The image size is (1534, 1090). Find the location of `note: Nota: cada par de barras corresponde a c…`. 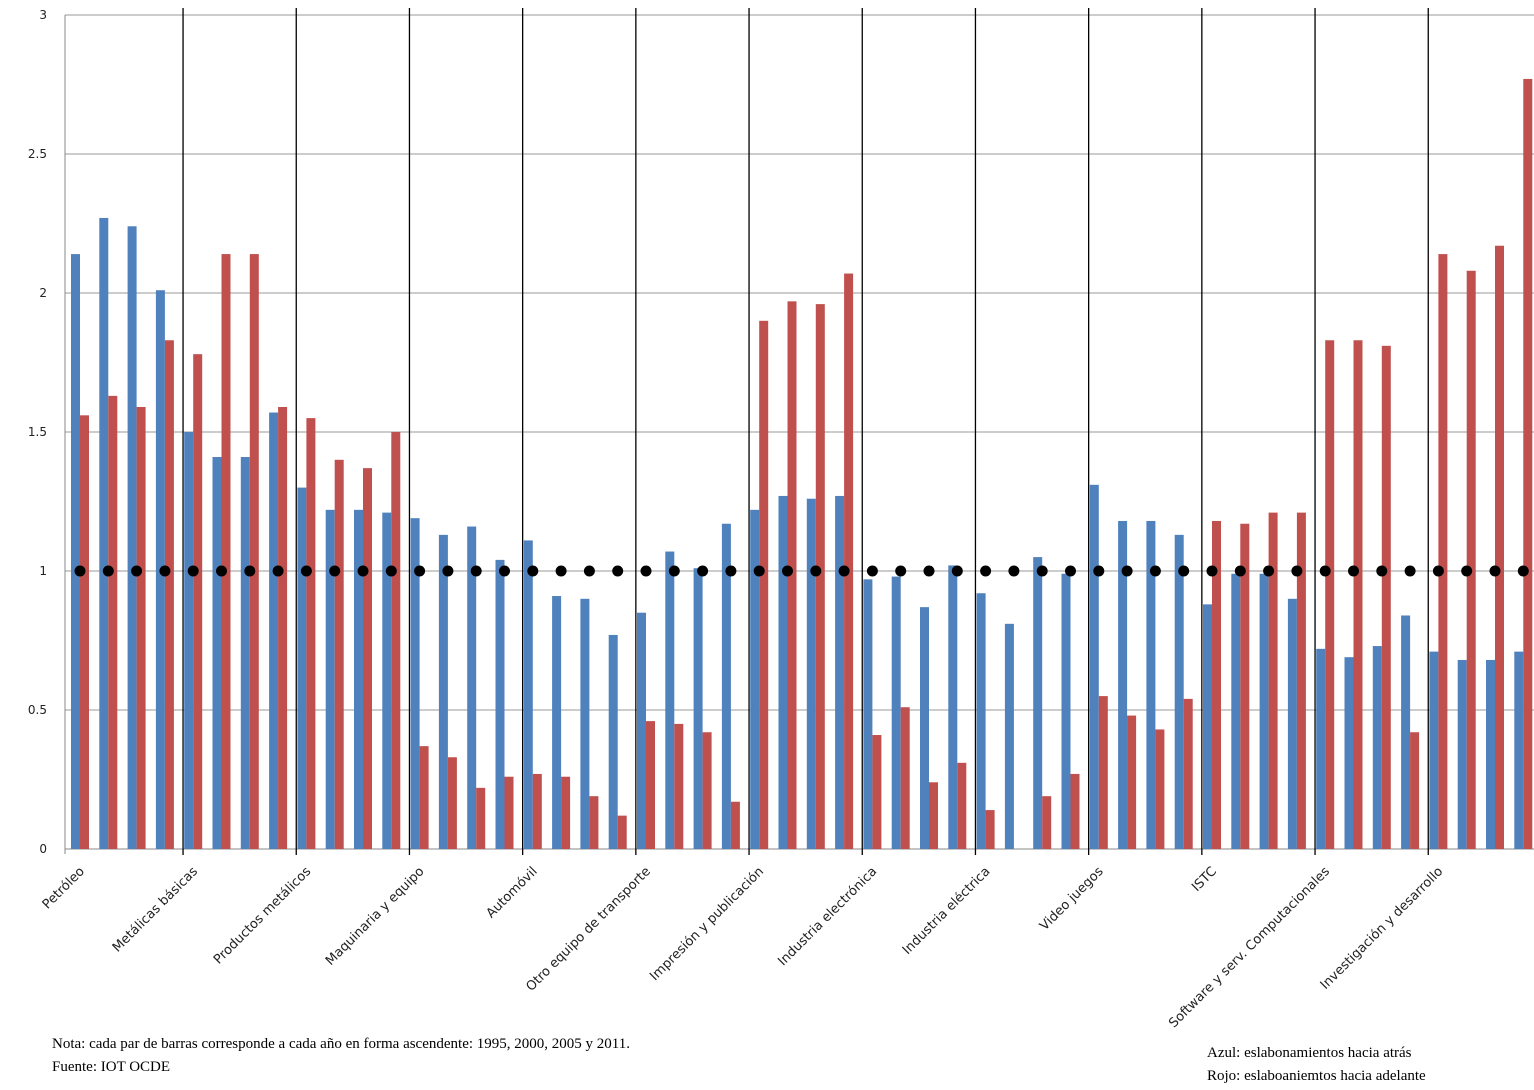

note: Nota: cada par de barras corresponde a c… is located at coordinates (341, 1044).